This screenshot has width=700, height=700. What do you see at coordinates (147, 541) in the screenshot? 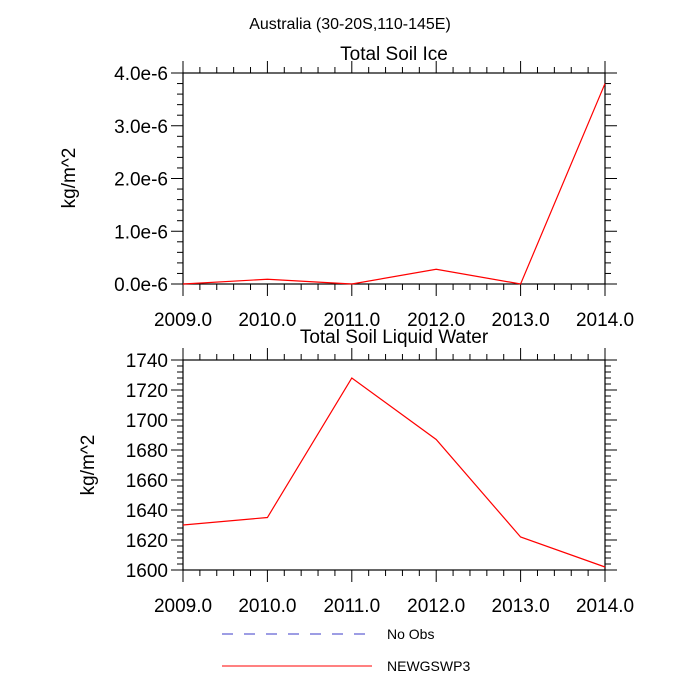
I see `y-tick-label: 1620` at bounding box center [147, 541].